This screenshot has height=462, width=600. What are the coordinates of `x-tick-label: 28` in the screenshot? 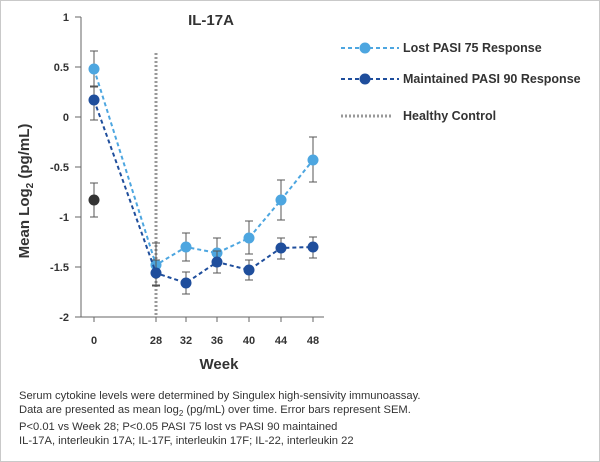 It's located at (156, 341).